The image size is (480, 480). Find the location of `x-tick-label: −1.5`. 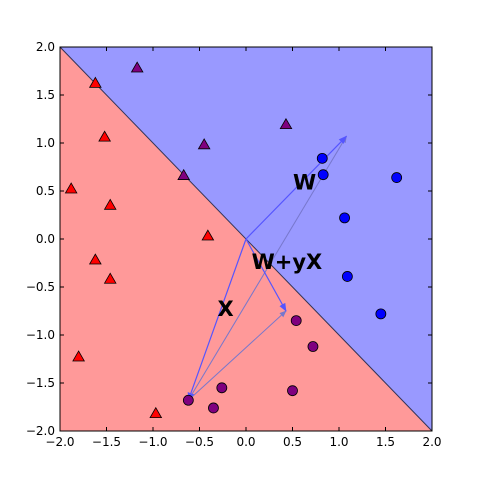

x-tick-label: −1.5 is located at coordinates (106, 442).